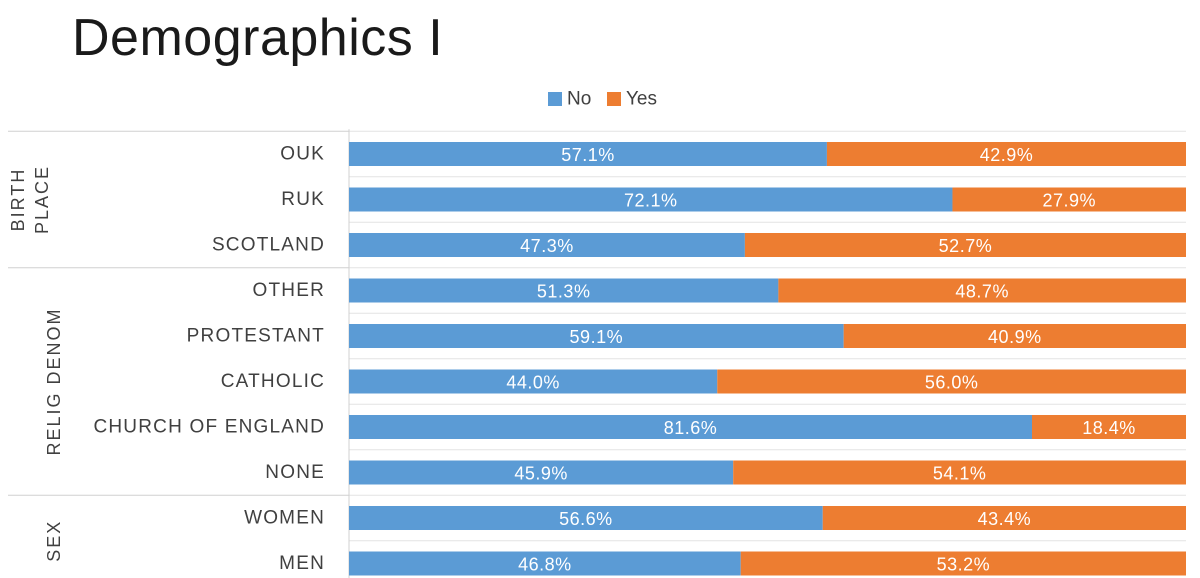 This screenshot has width=1200, height=578. I want to click on category-label: WOMEN, so click(284, 518).